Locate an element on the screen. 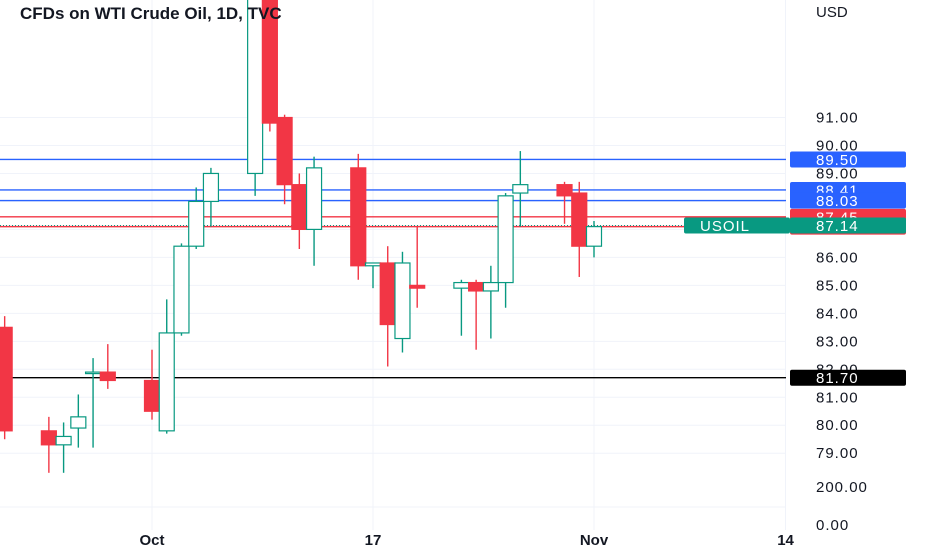 This screenshot has height=555, width=932. y-tick-label: 89.00 is located at coordinates (837, 173).